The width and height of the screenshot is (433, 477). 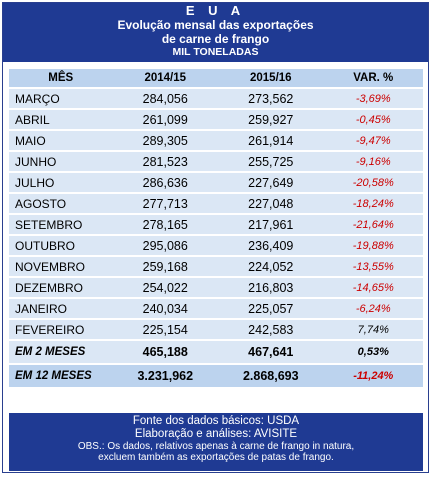 What do you see at coordinates (61, 352) in the screenshot?
I see `total2-label: EM 2 MESES` at bounding box center [61, 352].